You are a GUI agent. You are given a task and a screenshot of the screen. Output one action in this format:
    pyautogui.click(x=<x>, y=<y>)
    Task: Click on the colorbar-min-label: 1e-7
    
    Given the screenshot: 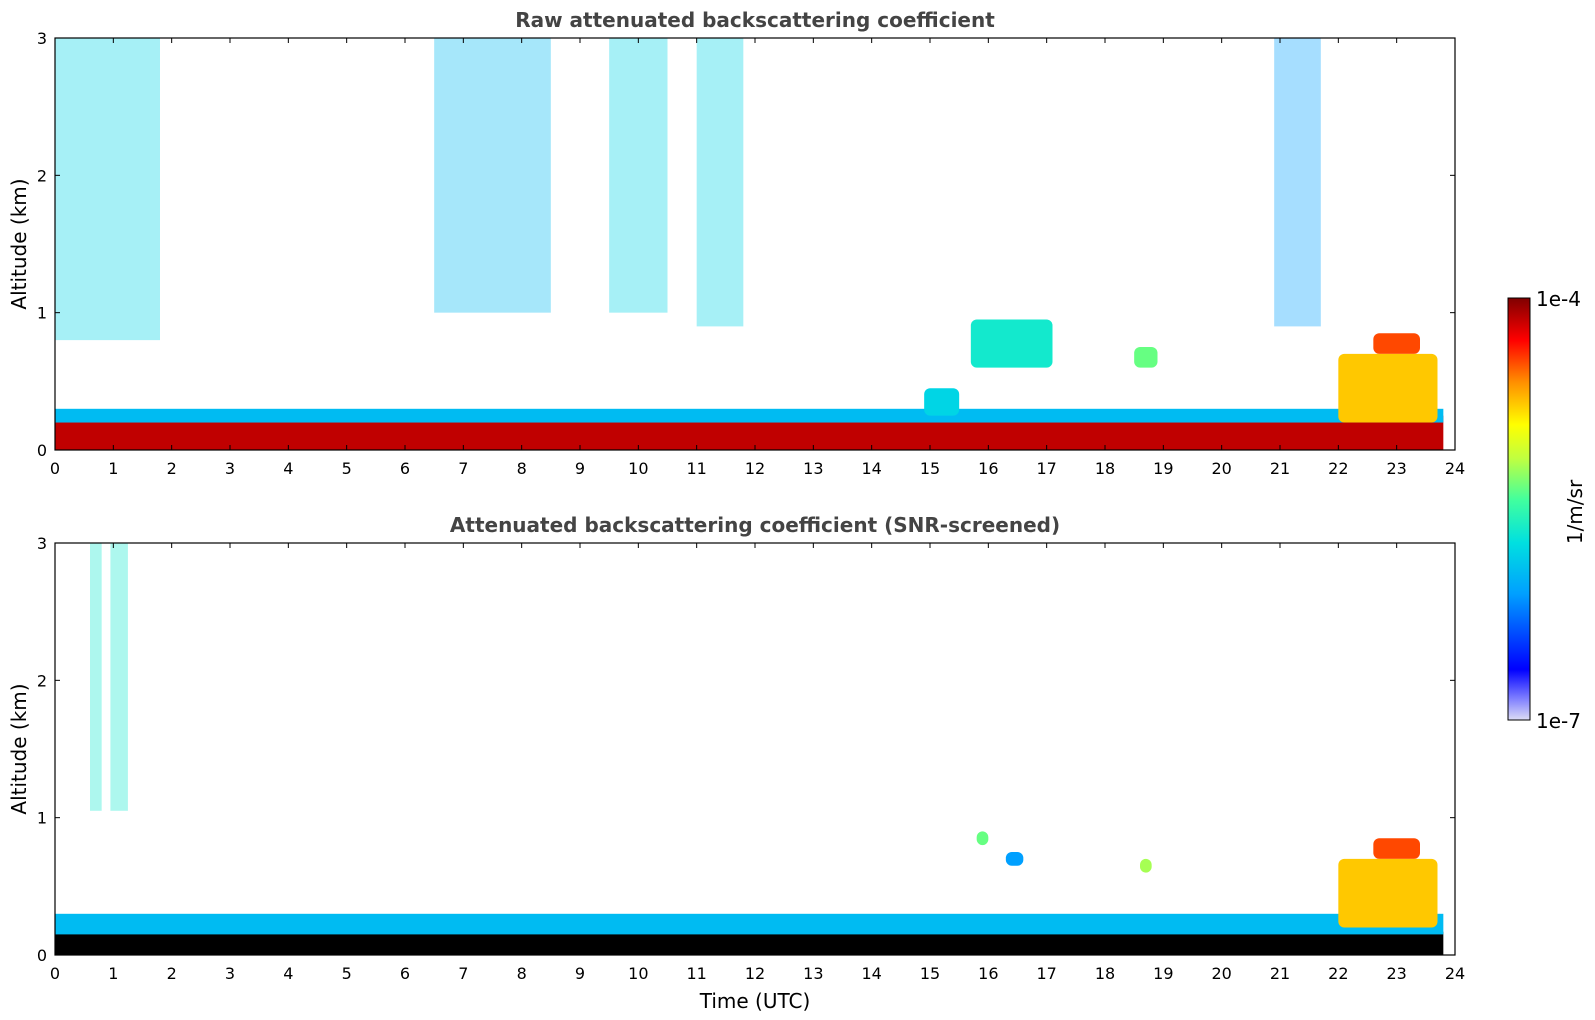 What is the action you would take?
    pyautogui.click(x=1558, y=721)
    